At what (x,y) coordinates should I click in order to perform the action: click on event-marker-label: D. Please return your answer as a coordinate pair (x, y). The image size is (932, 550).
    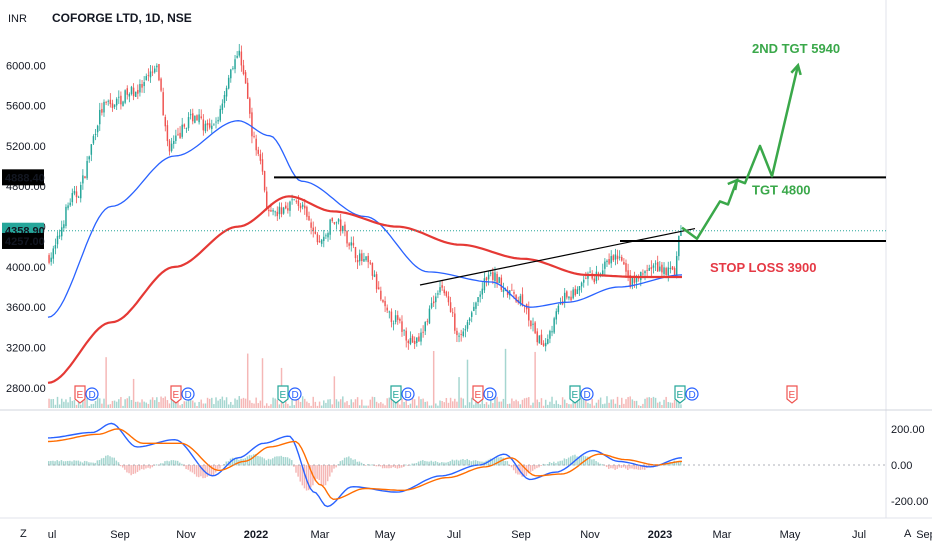
    Looking at the image, I should click on (587, 395).